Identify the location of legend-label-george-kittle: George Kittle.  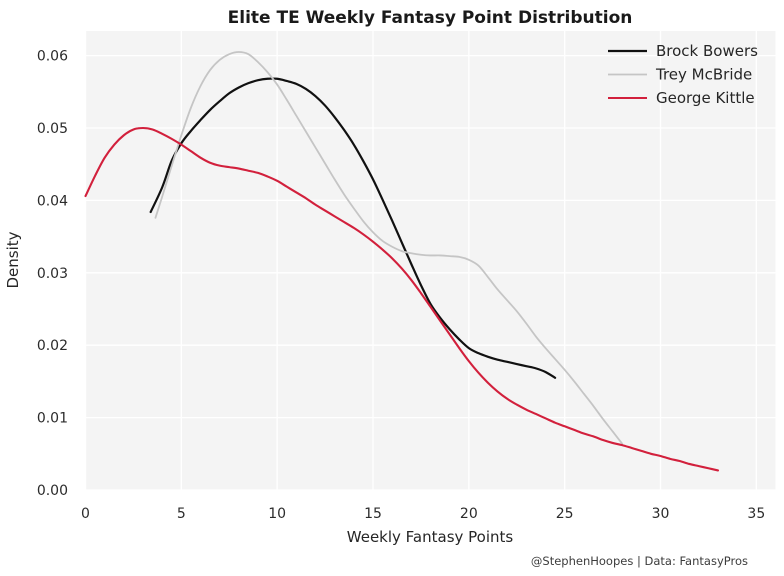
(705, 98).